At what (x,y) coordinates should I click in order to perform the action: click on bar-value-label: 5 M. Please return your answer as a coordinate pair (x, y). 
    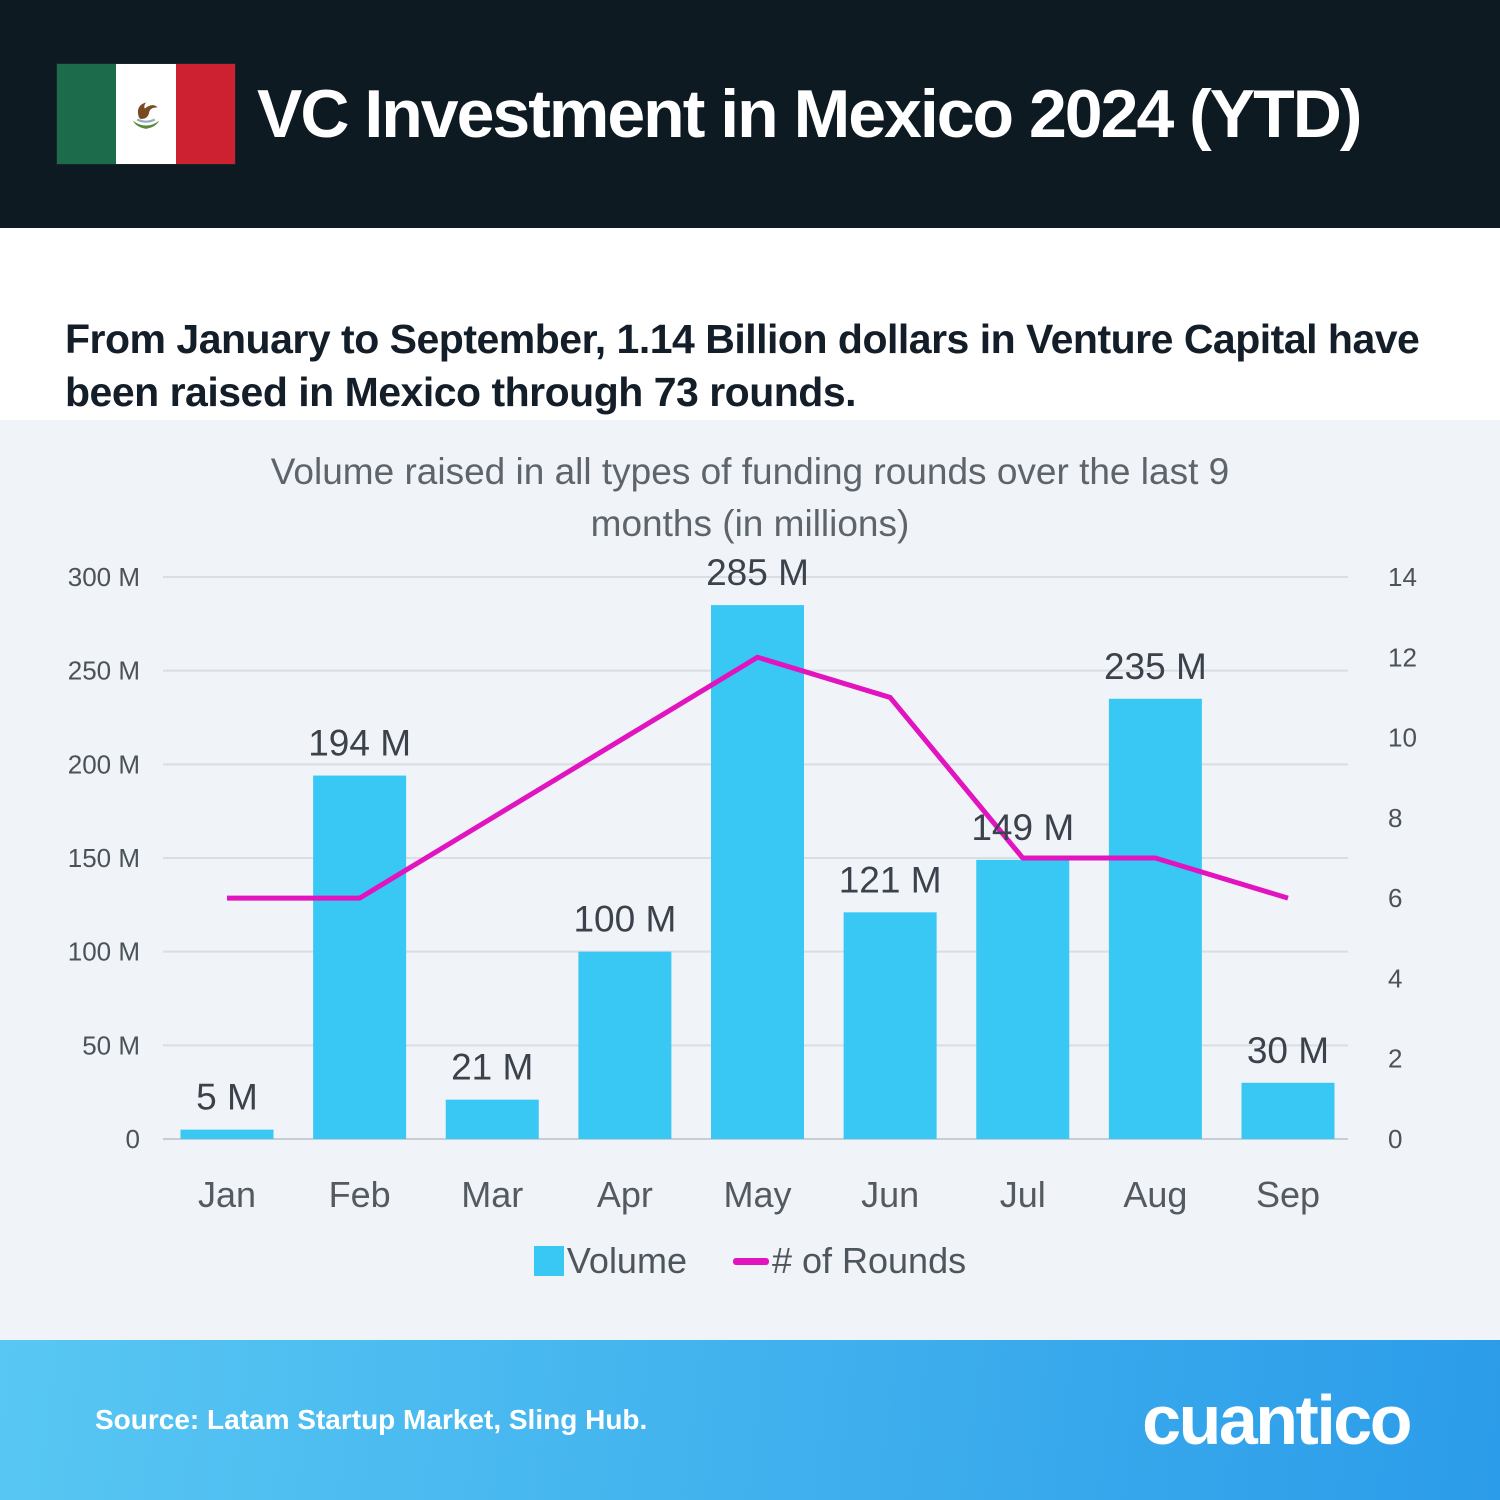
    Looking at the image, I should click on (227, 1097).